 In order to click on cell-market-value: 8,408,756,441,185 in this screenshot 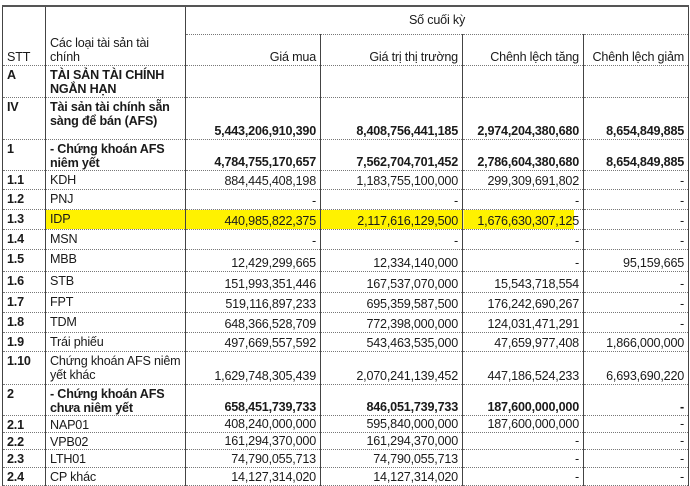, I will do `click(391, 118)`.